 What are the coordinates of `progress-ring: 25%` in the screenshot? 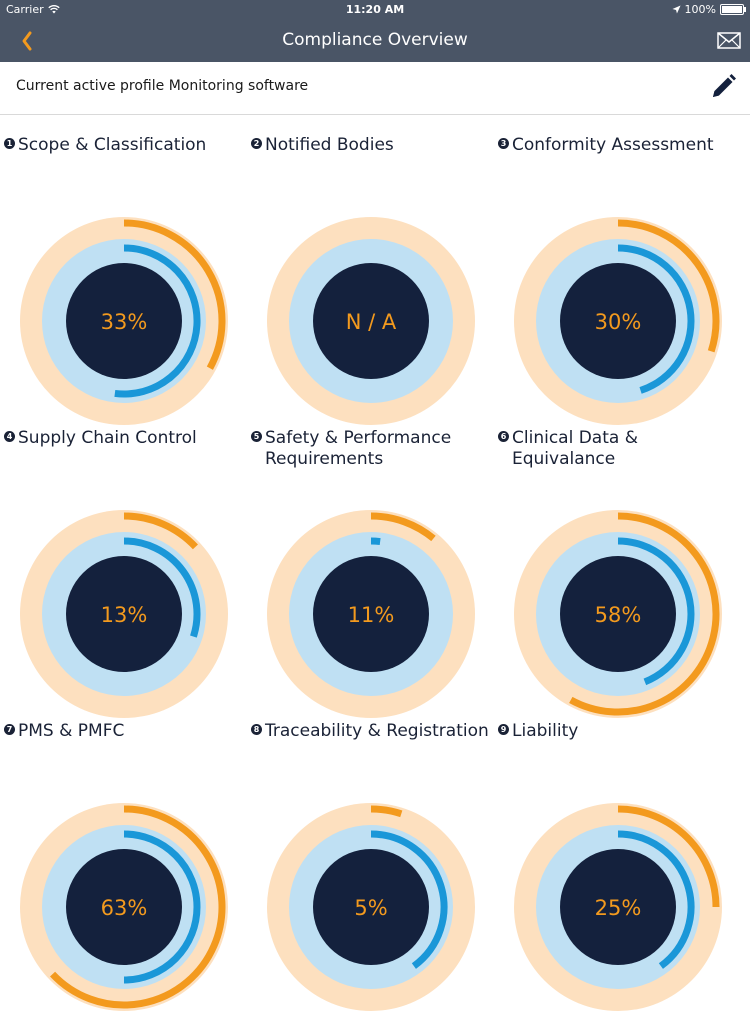 It's located at (618, 907).